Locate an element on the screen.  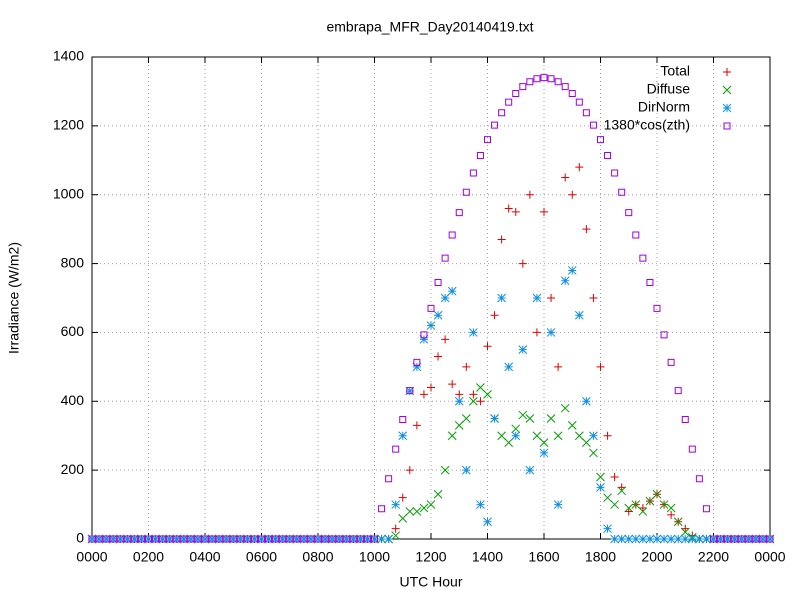
x-tick-label: 2000 is located at coordinates (656, 557).